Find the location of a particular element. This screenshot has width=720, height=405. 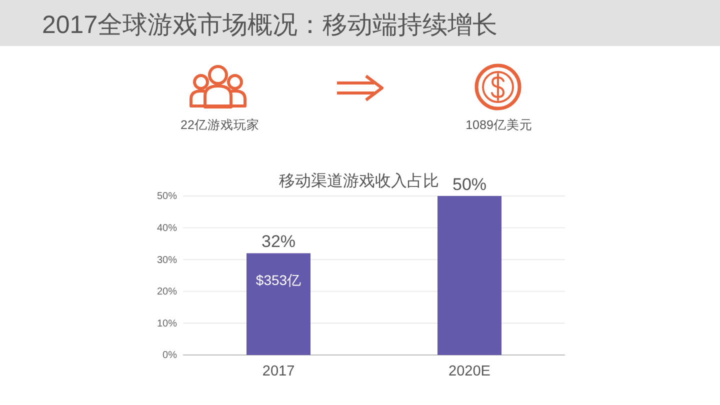

x-tick-label: 2020E is located at coordinates (469, 371).